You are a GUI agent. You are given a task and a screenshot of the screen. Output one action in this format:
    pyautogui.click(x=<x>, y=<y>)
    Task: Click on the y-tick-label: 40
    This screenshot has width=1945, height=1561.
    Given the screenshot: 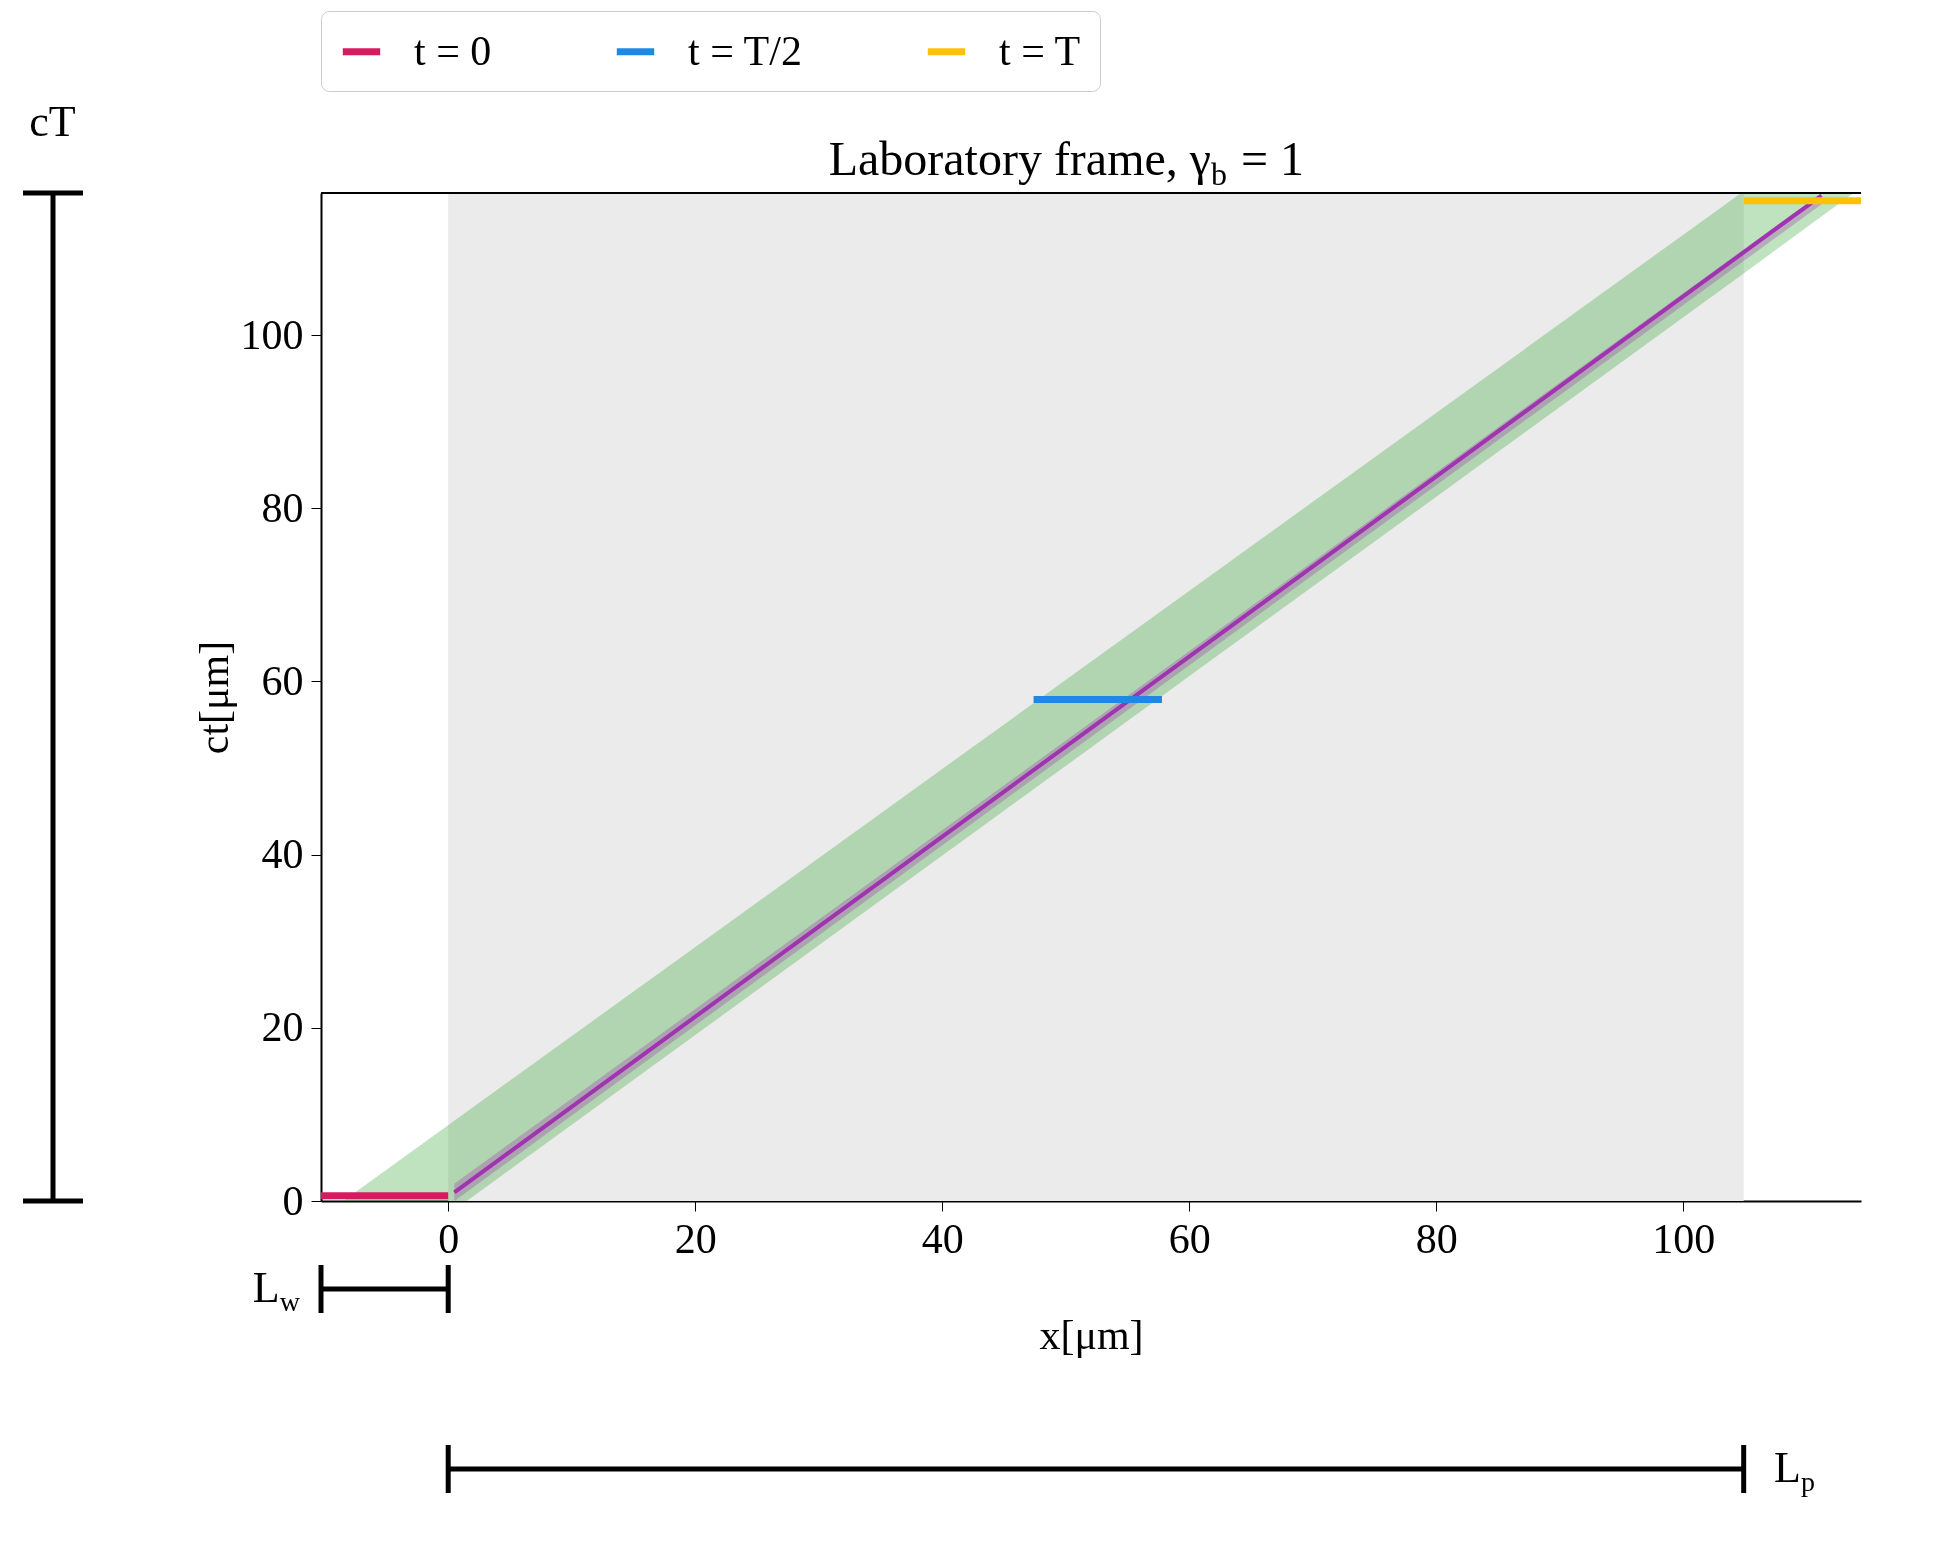 What is the action you would take?
    pyautogui.click(x=282, y=854)
    